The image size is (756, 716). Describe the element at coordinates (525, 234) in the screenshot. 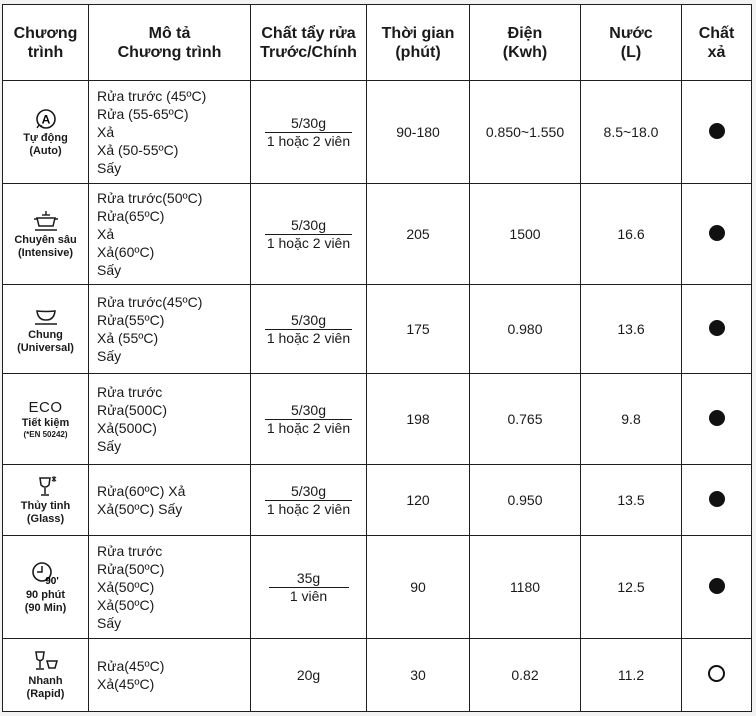

I see `electricity-cell: 1500` at that location.